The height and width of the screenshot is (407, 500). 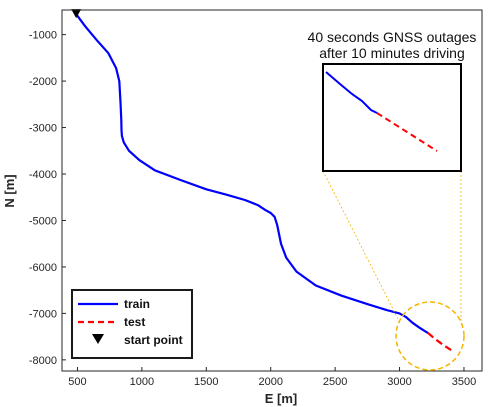 I want to click on legend: train test start point, so click(x=132, y=324).